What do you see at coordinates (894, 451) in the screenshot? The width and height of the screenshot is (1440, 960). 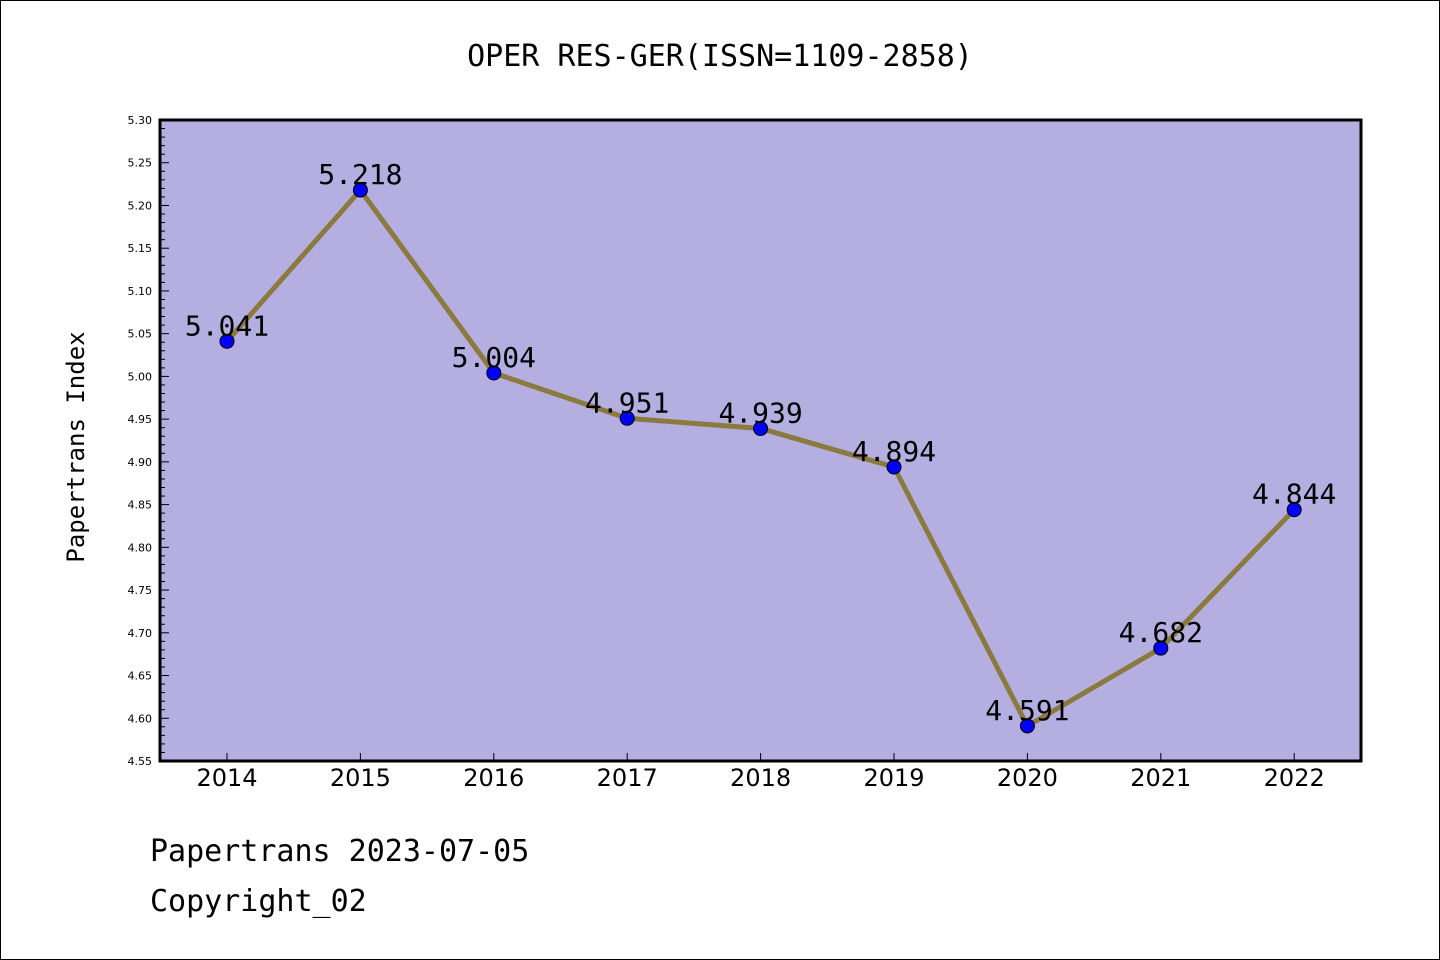 I see `data-label: 4.894` at bounding box center [894, 451].